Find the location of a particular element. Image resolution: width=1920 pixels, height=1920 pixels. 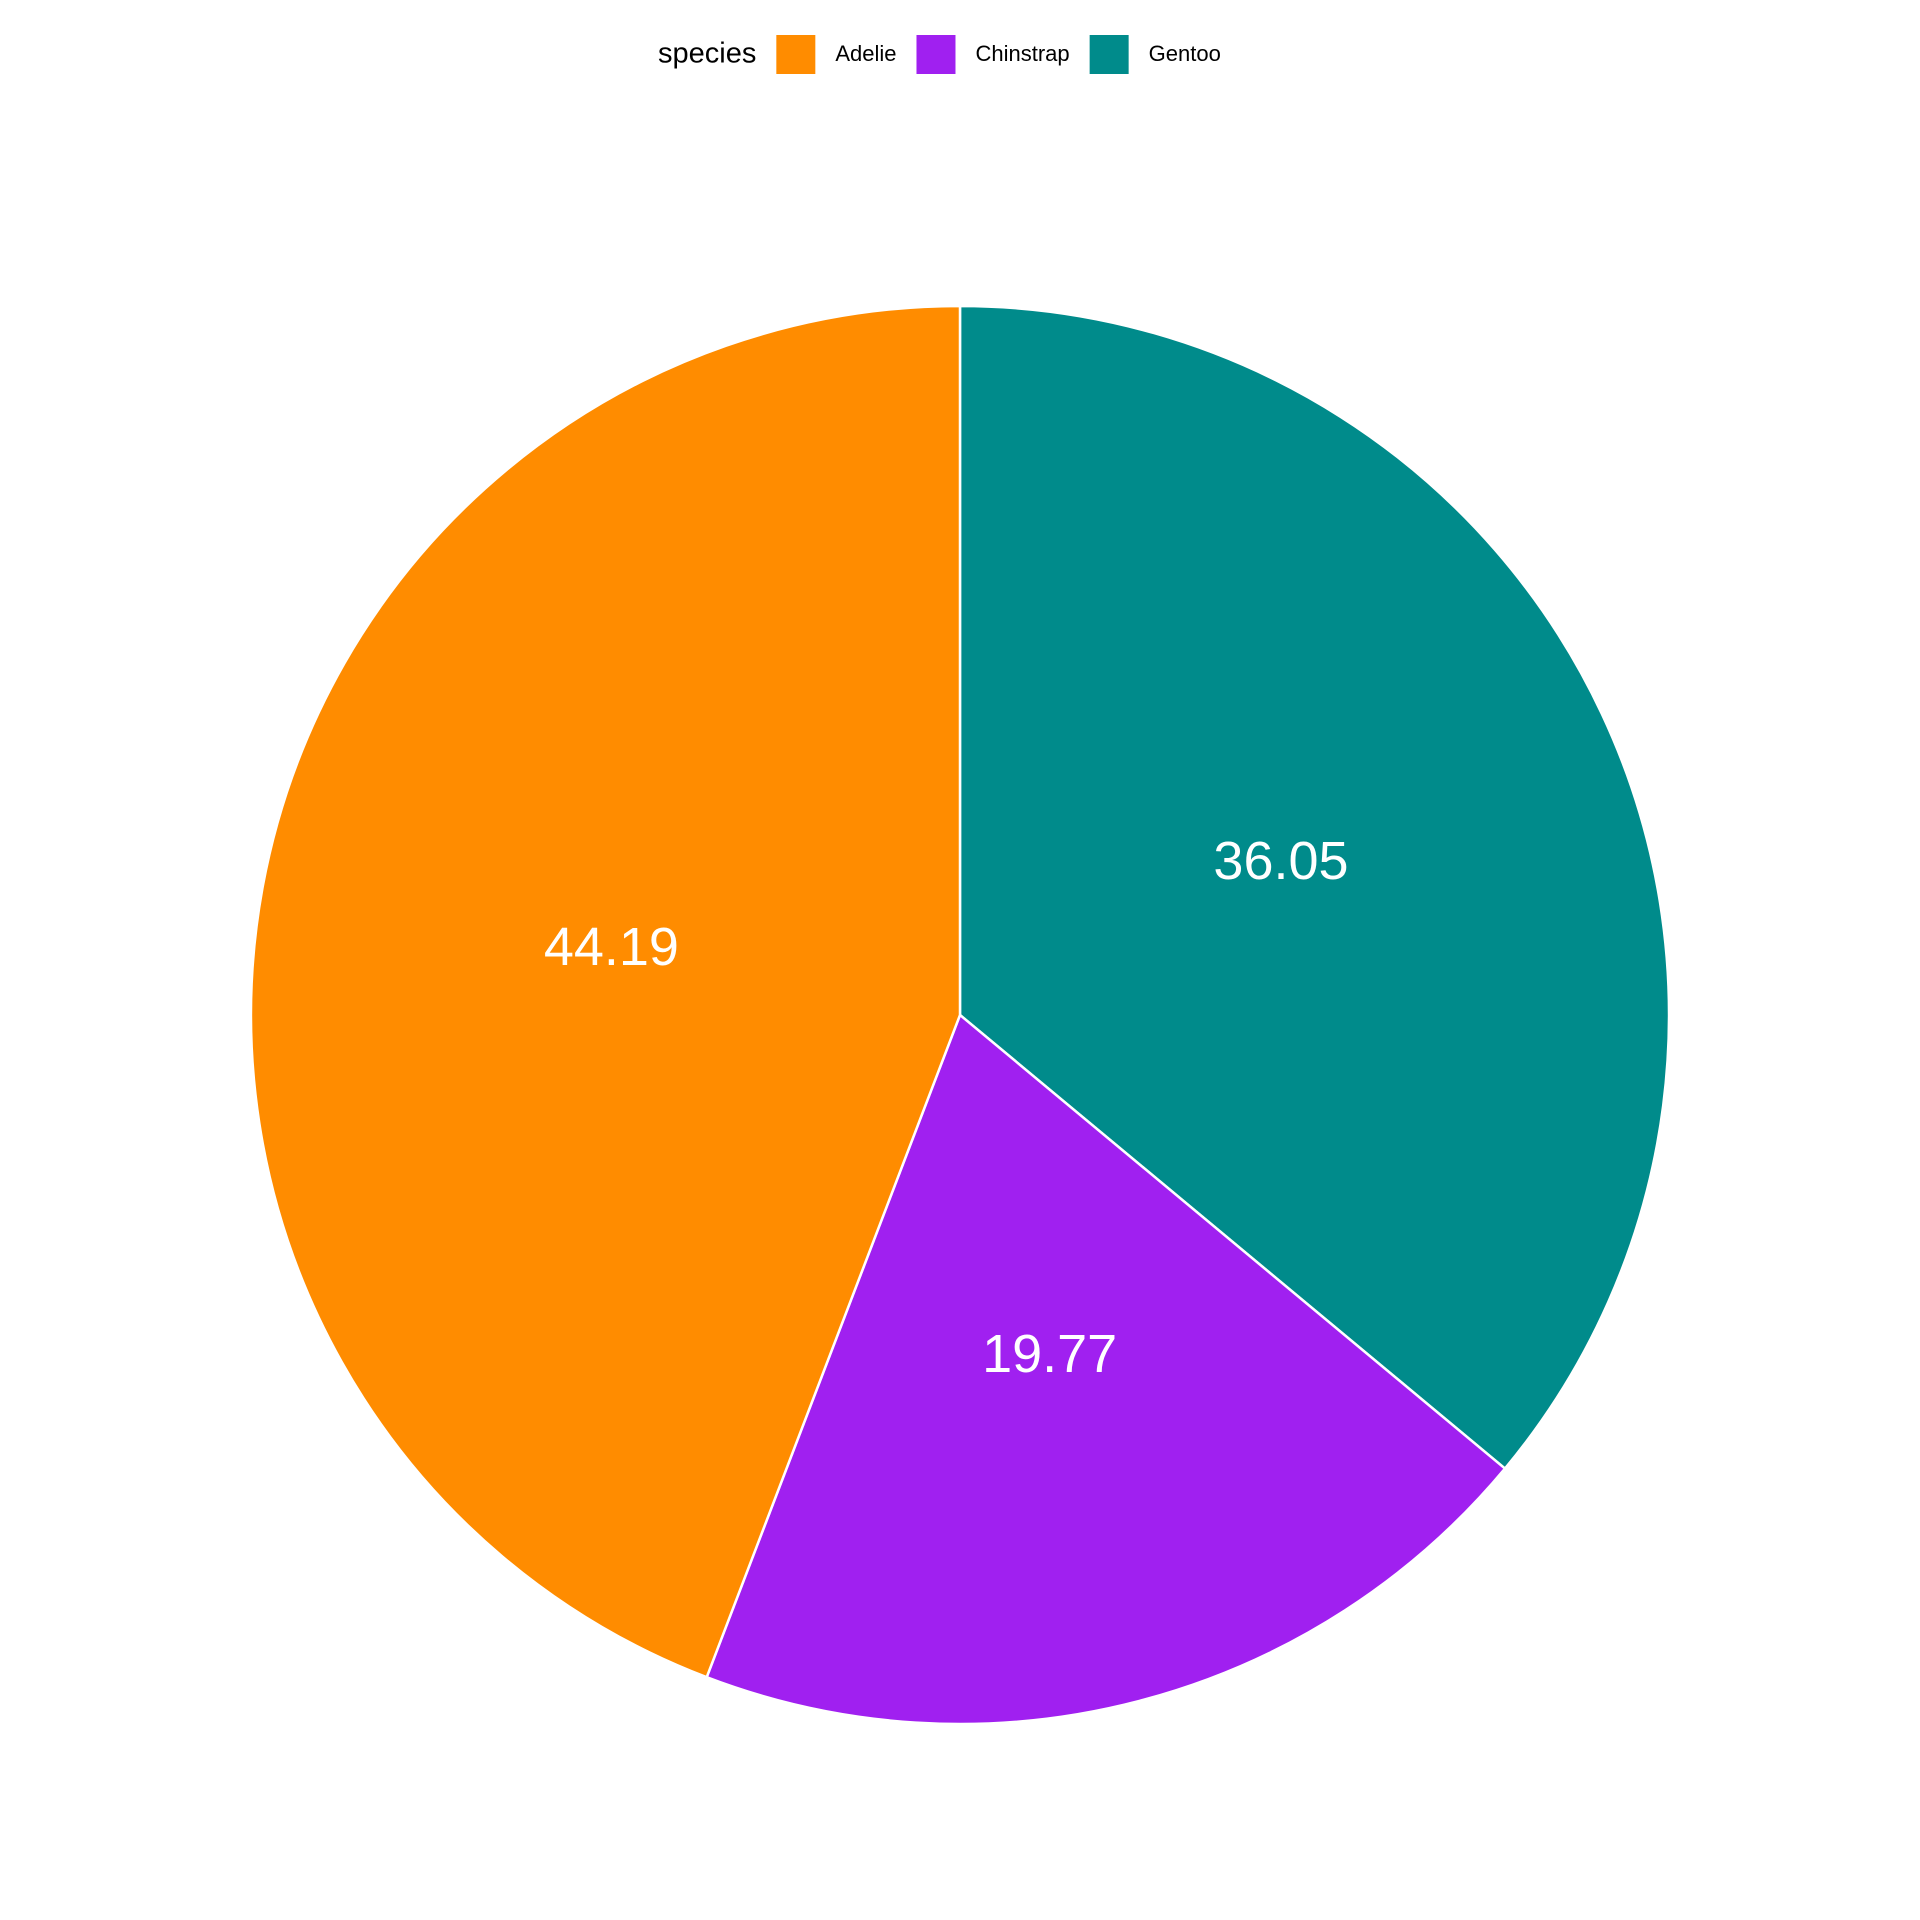

legend-label: Gentoo is located at coordinates (1185, 53).